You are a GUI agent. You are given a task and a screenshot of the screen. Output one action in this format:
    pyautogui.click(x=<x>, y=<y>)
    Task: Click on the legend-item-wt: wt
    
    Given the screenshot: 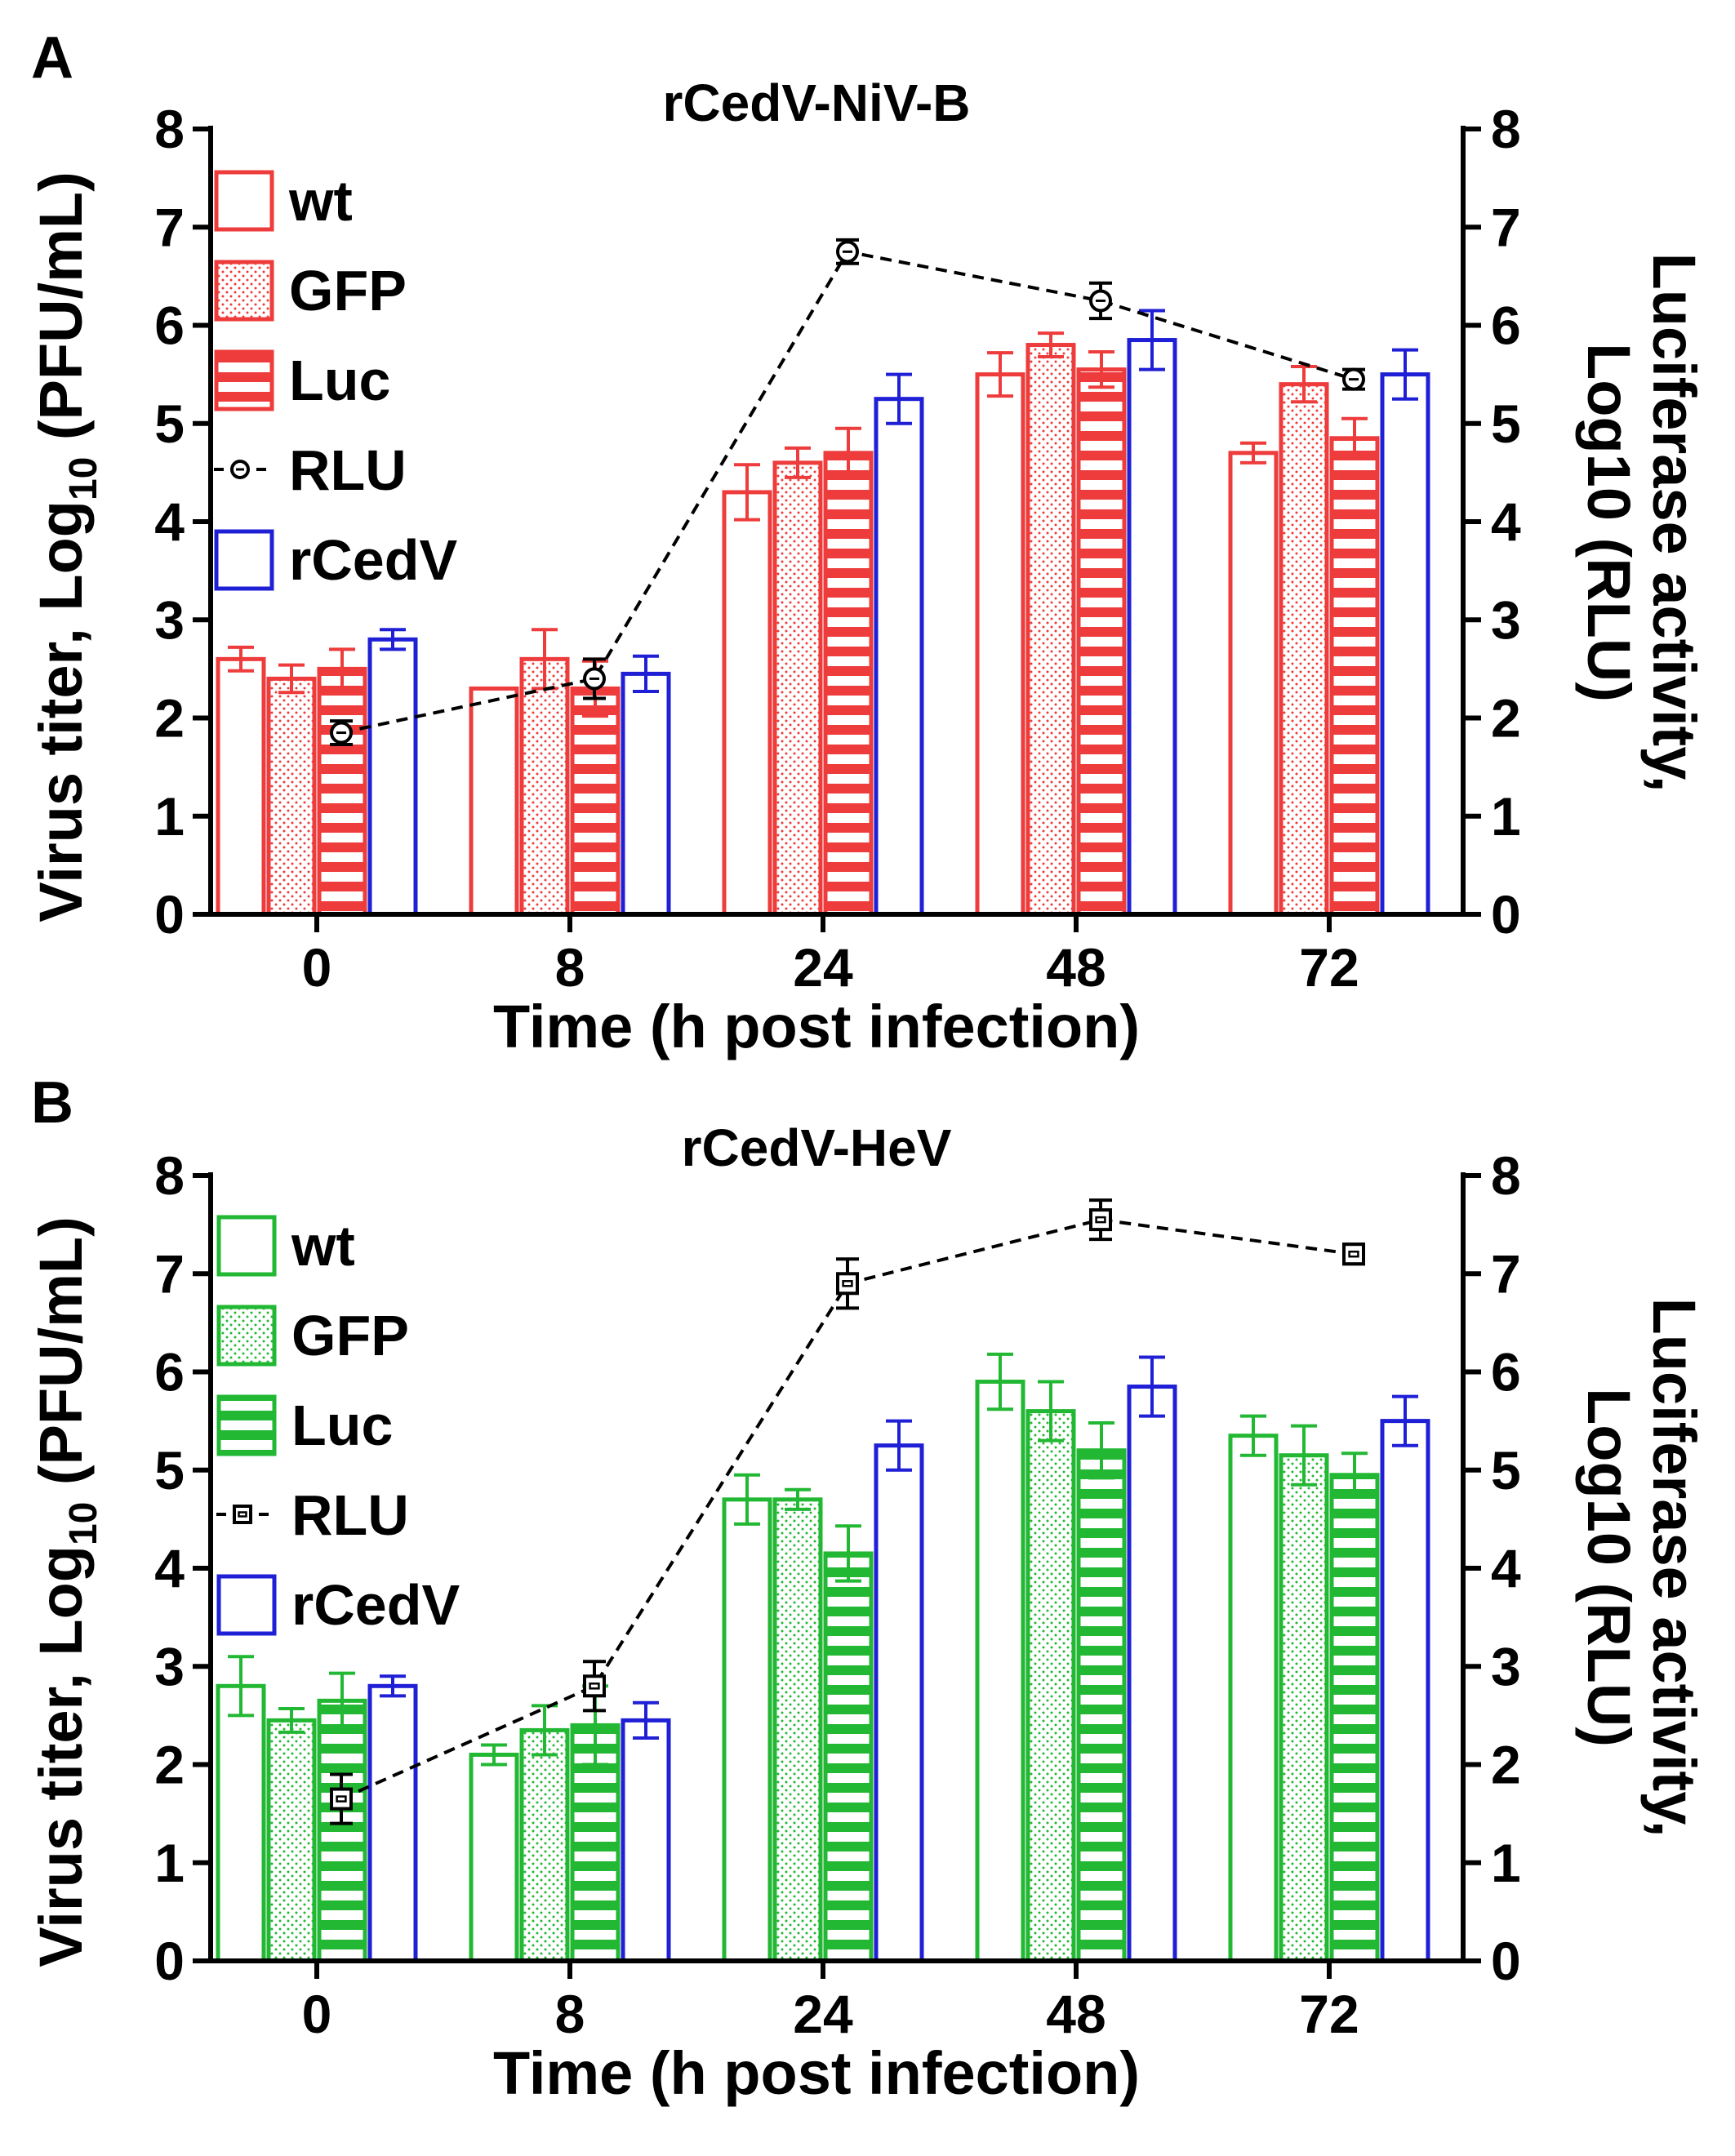 What is the action you would take?
    pyautogui.click(x=285, y=1246)
    